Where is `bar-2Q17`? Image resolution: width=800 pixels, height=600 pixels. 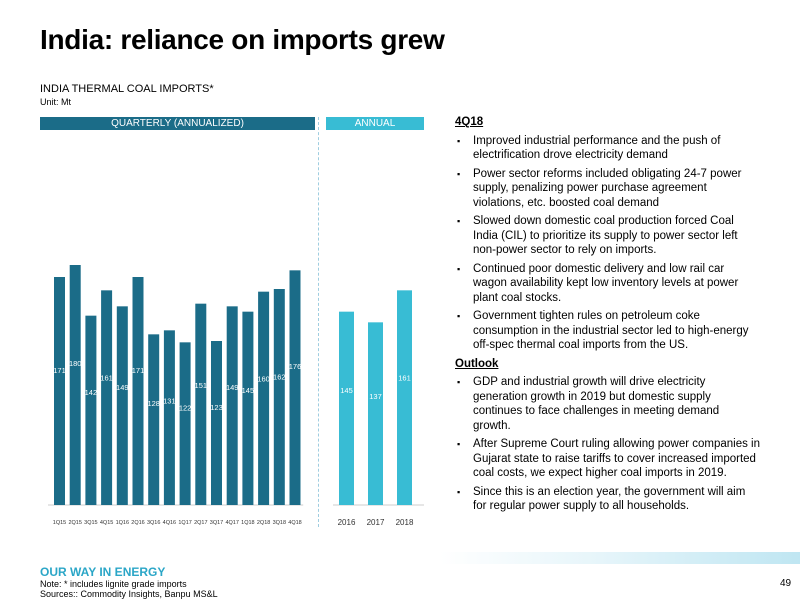
bar-2Q17 is located at coordinates (201, 404).